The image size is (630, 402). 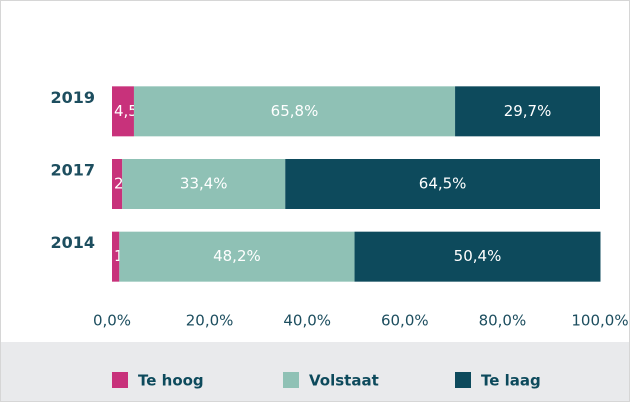 What do you see at coordinates (210, 321) in the screenshot?
I see `x-tick-label: 20,0%` at bounding box center [210, 321].